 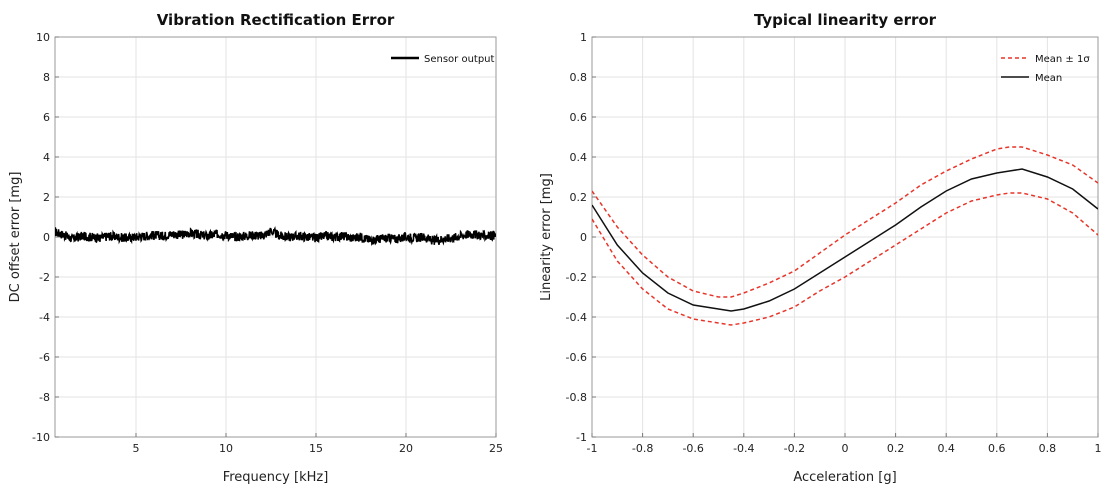 I want to click on y-axis-title: DC offset error [mg], so click(x=15, y=237).